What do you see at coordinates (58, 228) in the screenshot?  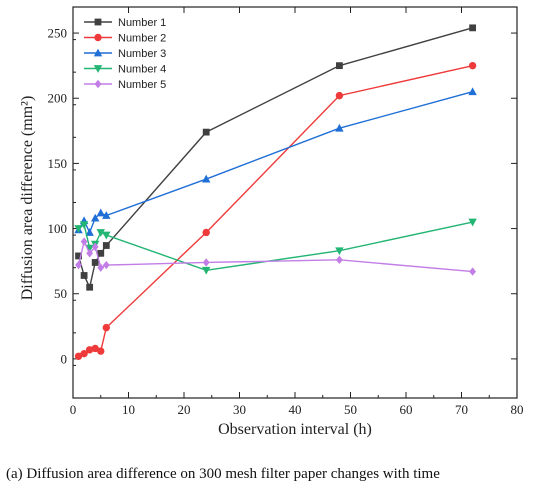 I see `y-tick-label: 100` at bounding box center [58, 228].